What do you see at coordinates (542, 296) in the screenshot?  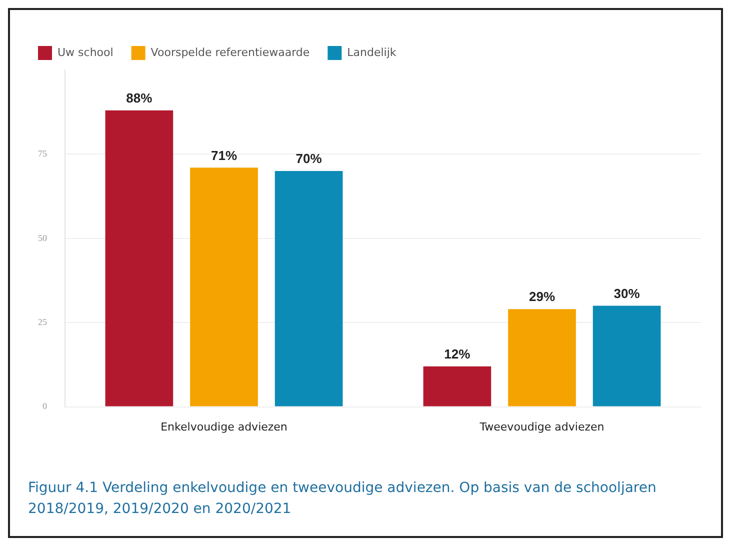 I see `data-label: 29%` at bounding box center [542, 296].